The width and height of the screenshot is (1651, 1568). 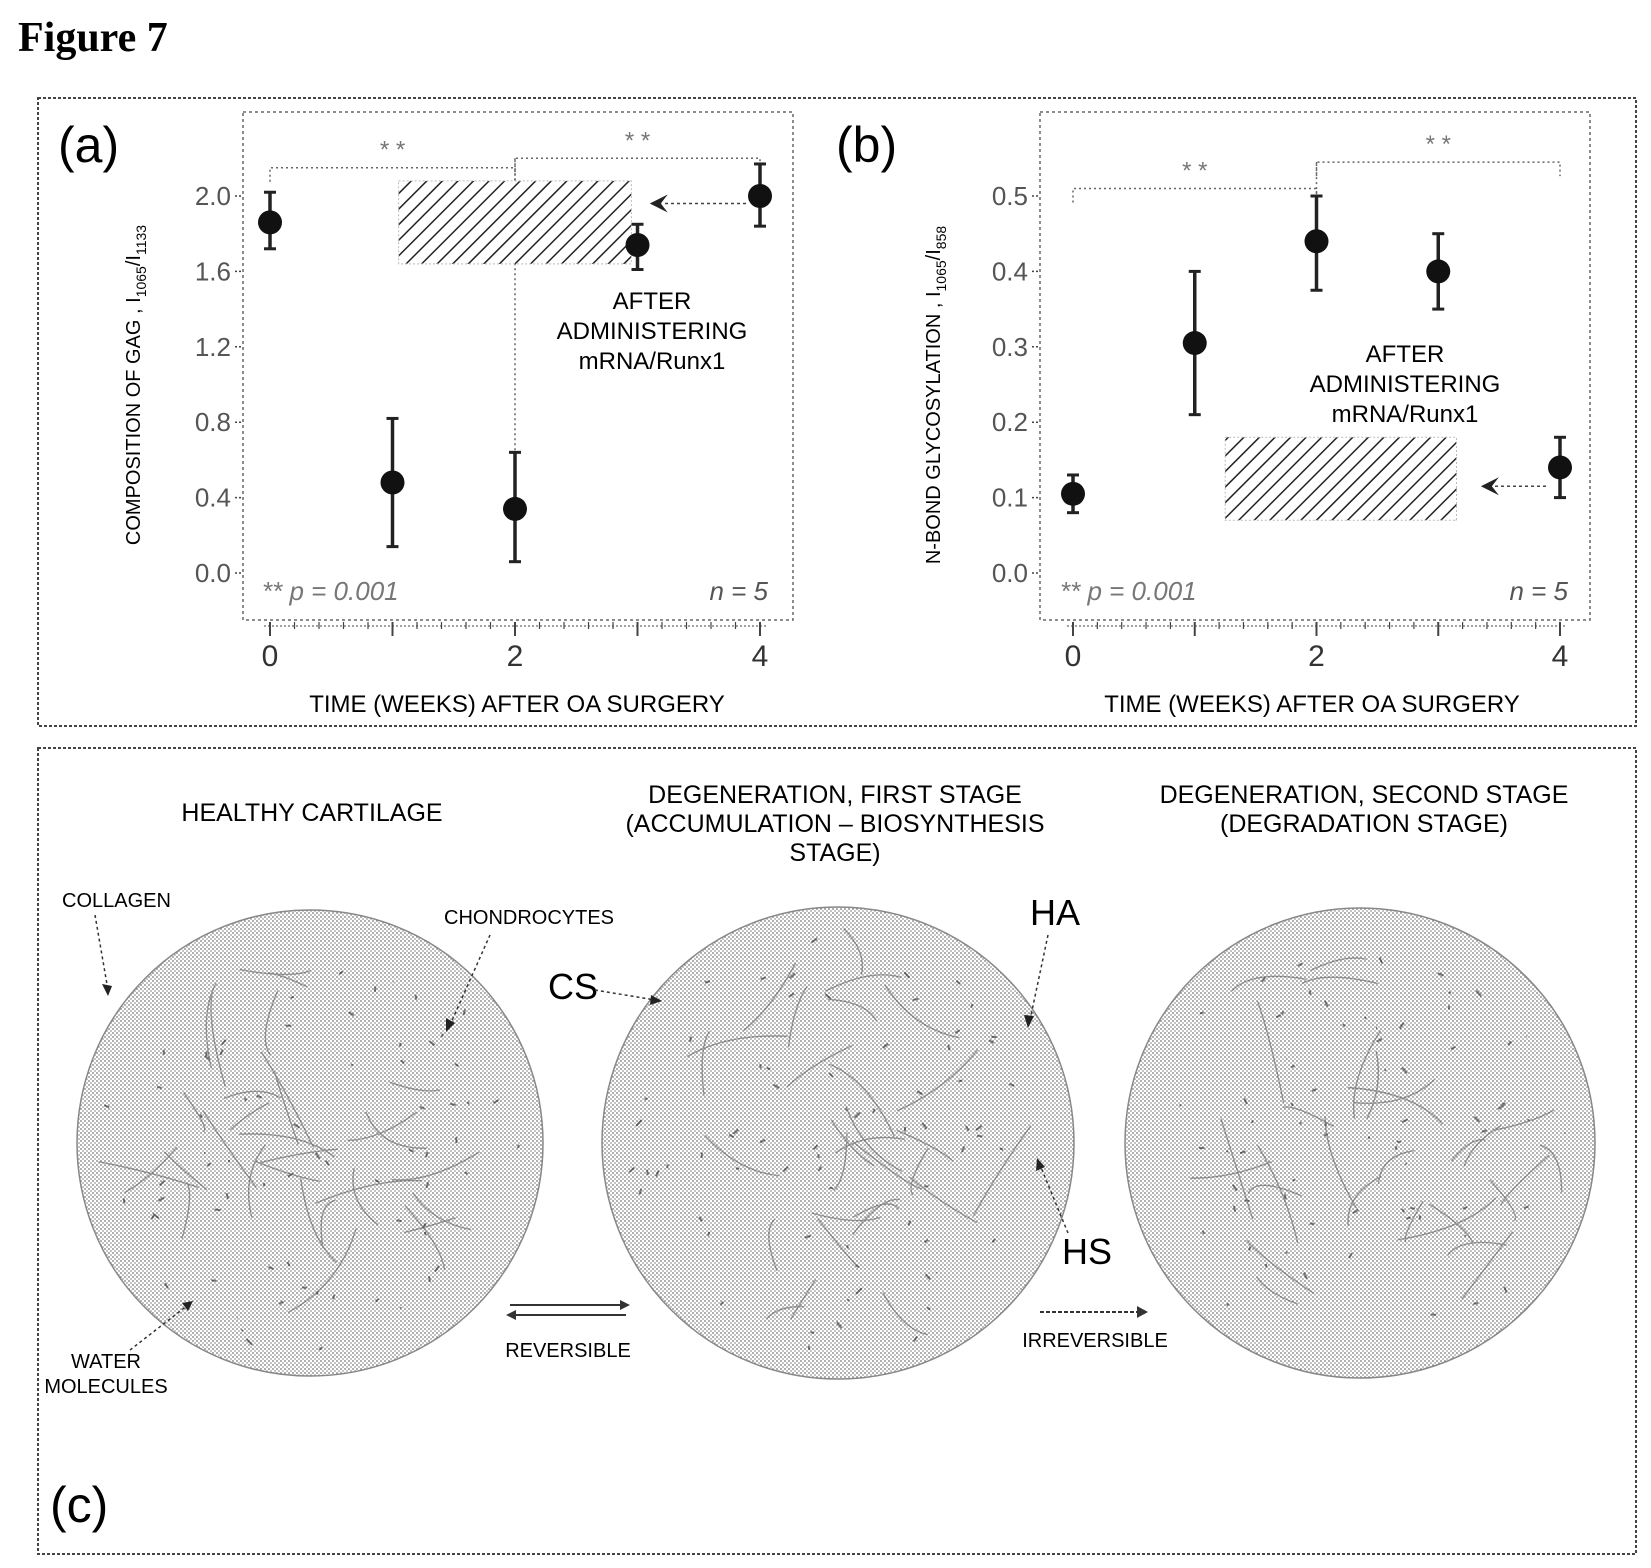 I want to click on y-tick-label-a-1: 0.4, so click(x=213, y=498).